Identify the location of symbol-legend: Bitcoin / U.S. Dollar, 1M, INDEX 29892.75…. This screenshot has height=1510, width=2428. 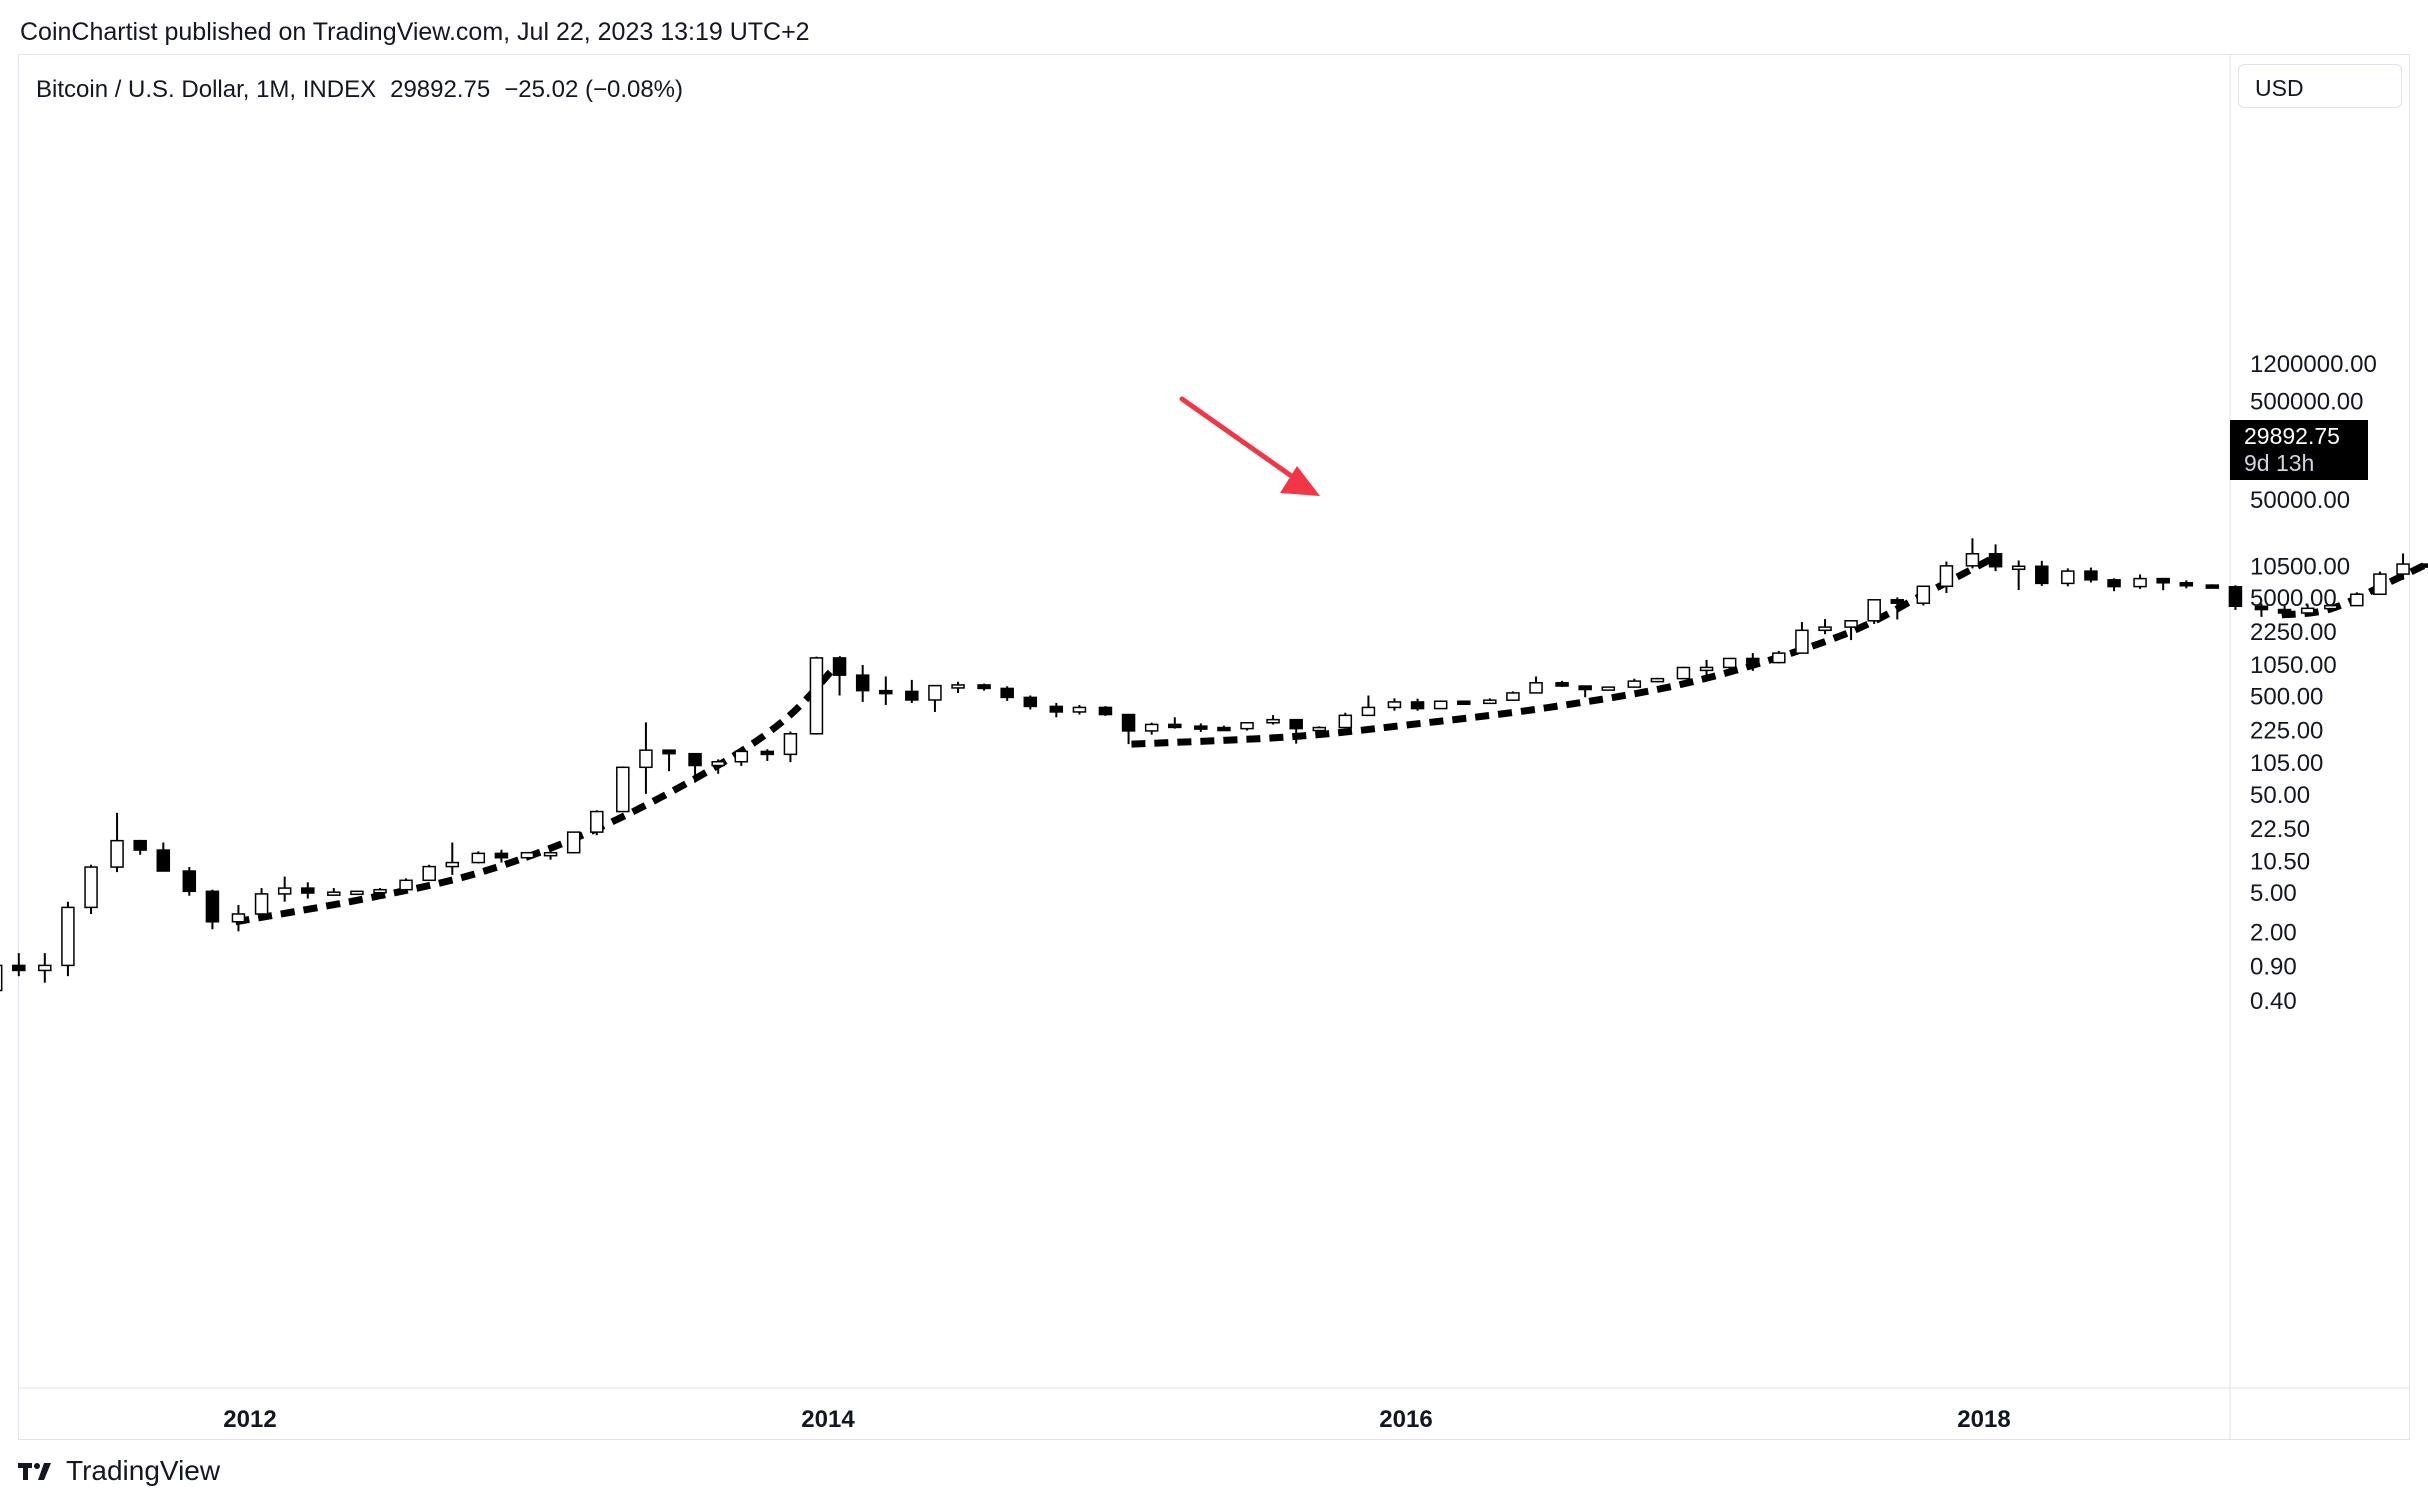
(366, 90).